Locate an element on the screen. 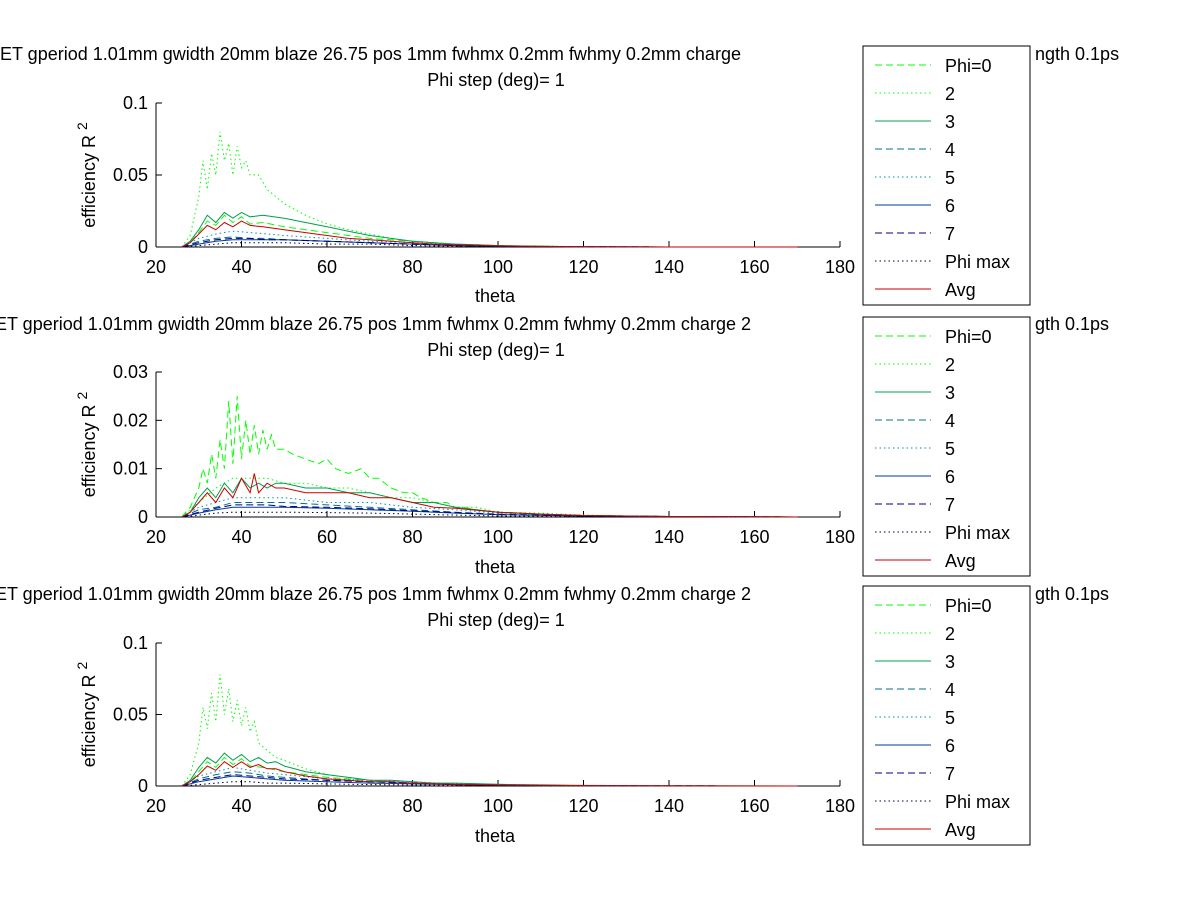 This screenshot has height=901, width=1200. y-tick-label: 0.03 is located at coordinates (130, 372).